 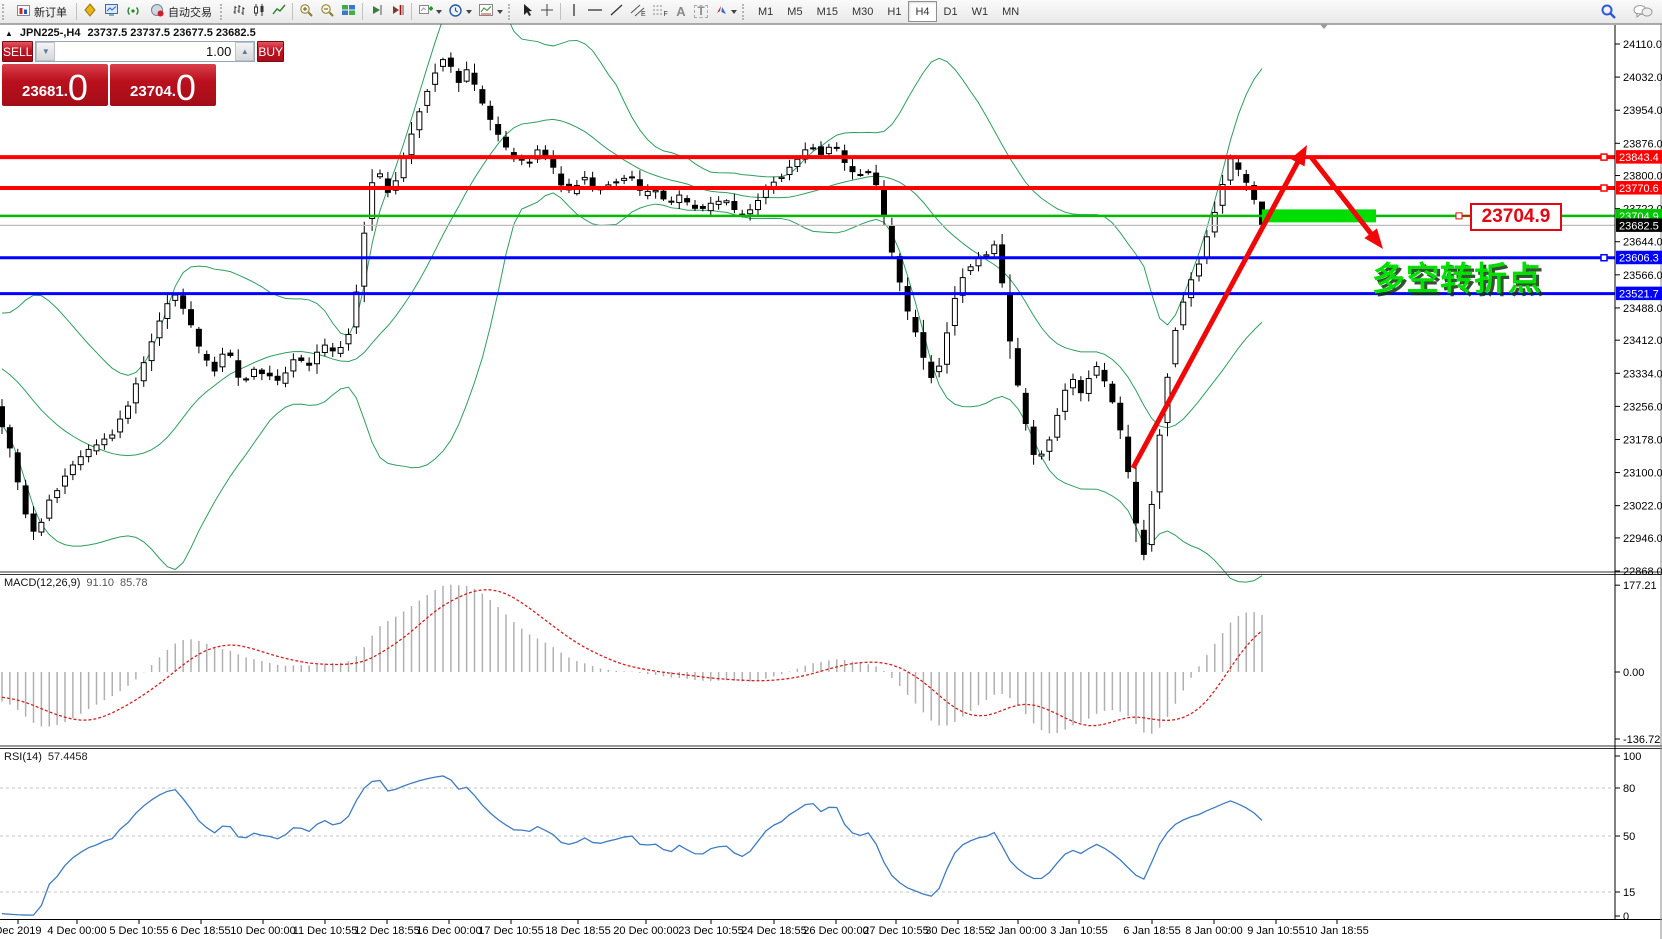 I want to click on macd-main-value: 91.10, so click(x=100, y=583).